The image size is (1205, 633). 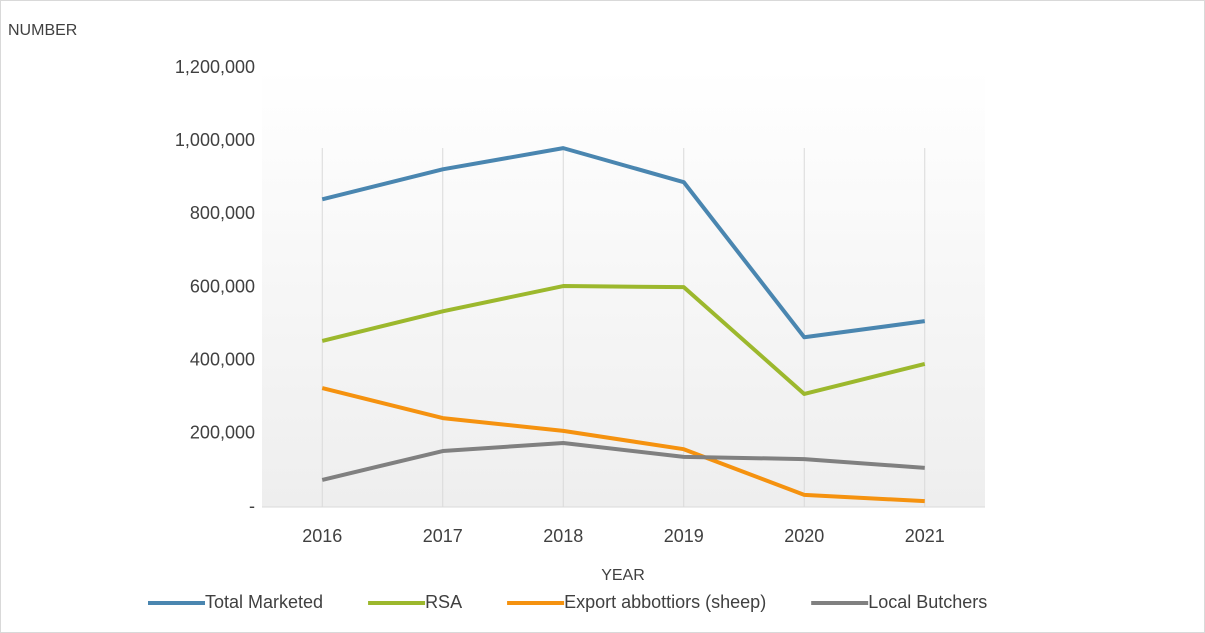 I want to click on legend-label: Total Marketed, so click(x=264, y=602).